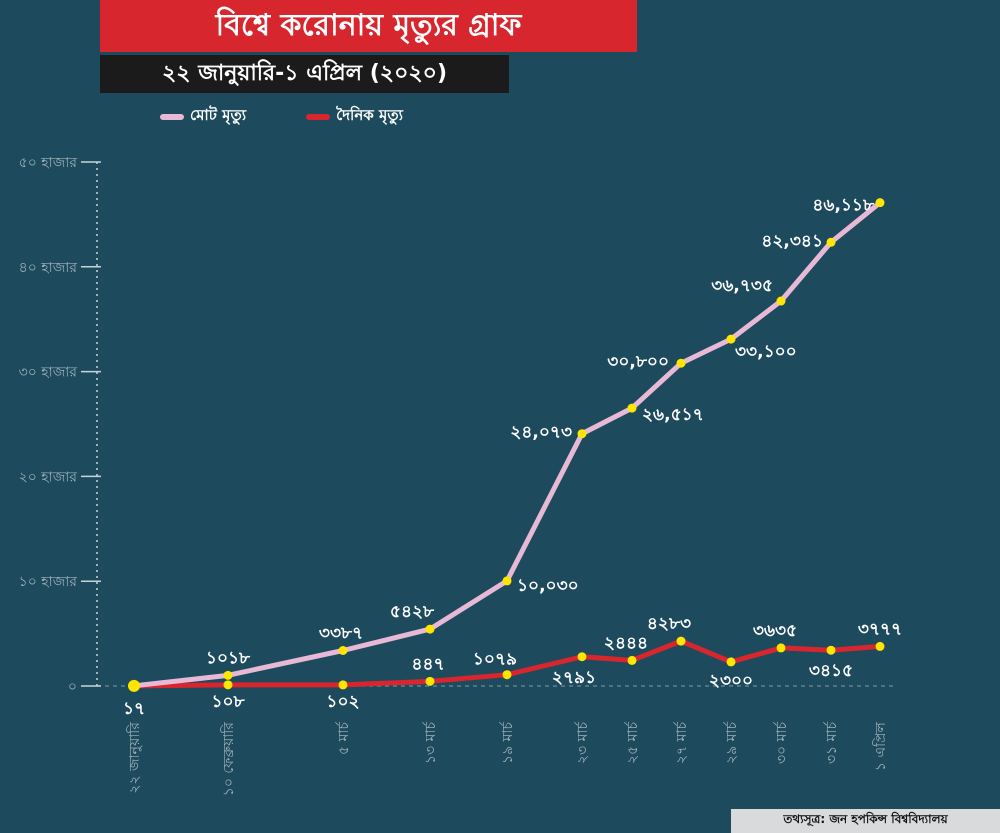 The height and width of the screenshot is (833, 1000). What do you see at coordinates (228, 658) in the screenshot?
I see `data-label-total: ১০১৮` at bounding box center [228, 658].